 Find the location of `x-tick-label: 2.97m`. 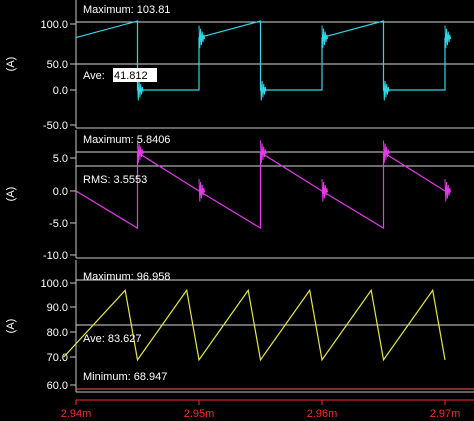

x-tick-label: 2.97m is located at coordinates (445, 414).